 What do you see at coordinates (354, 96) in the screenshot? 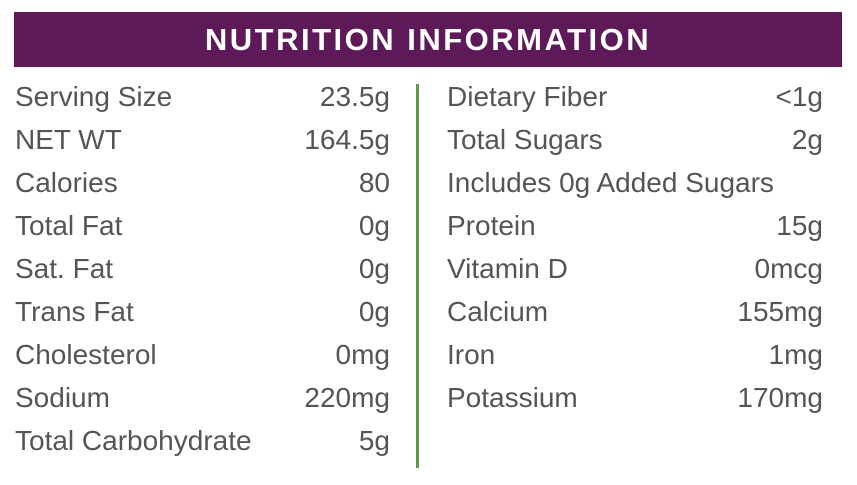
I see `row-value: 23.5g` at bounding box center [354, 96].